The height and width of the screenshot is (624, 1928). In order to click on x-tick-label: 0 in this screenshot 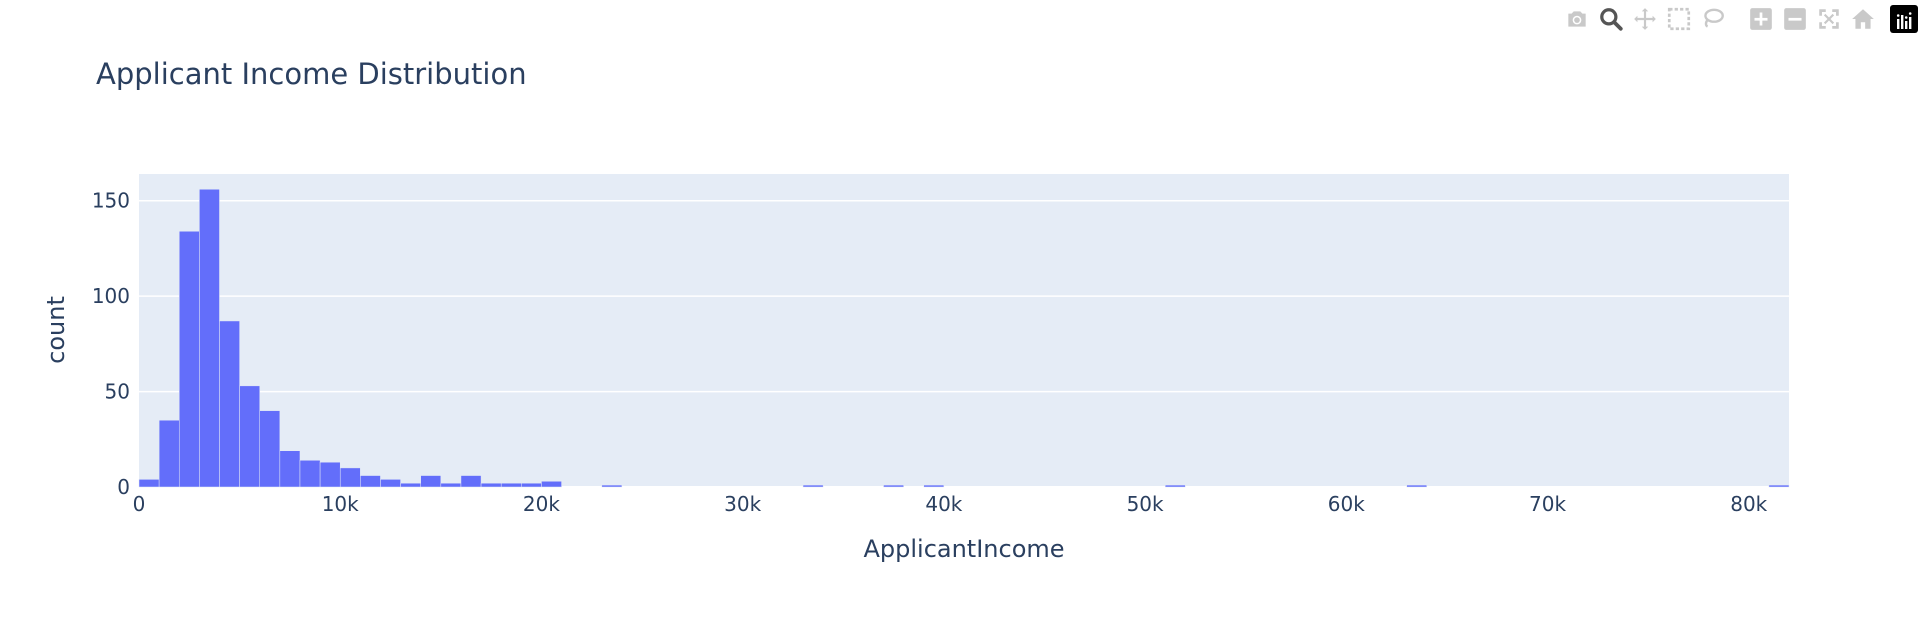, I will do `click(139, 504)`.